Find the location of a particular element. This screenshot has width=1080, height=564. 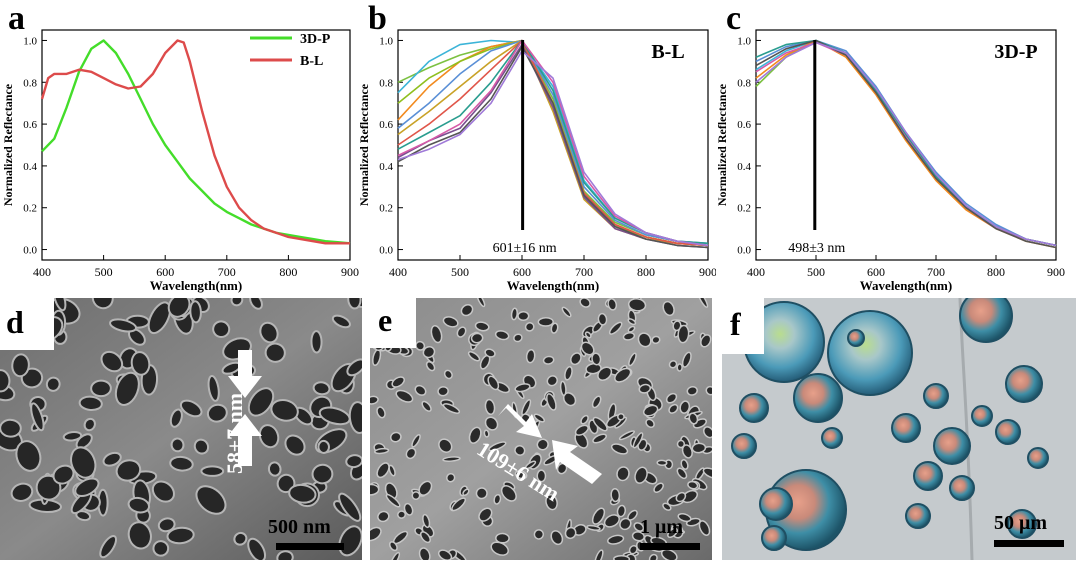

series-line-s9 is located at coordinates (553, 146).